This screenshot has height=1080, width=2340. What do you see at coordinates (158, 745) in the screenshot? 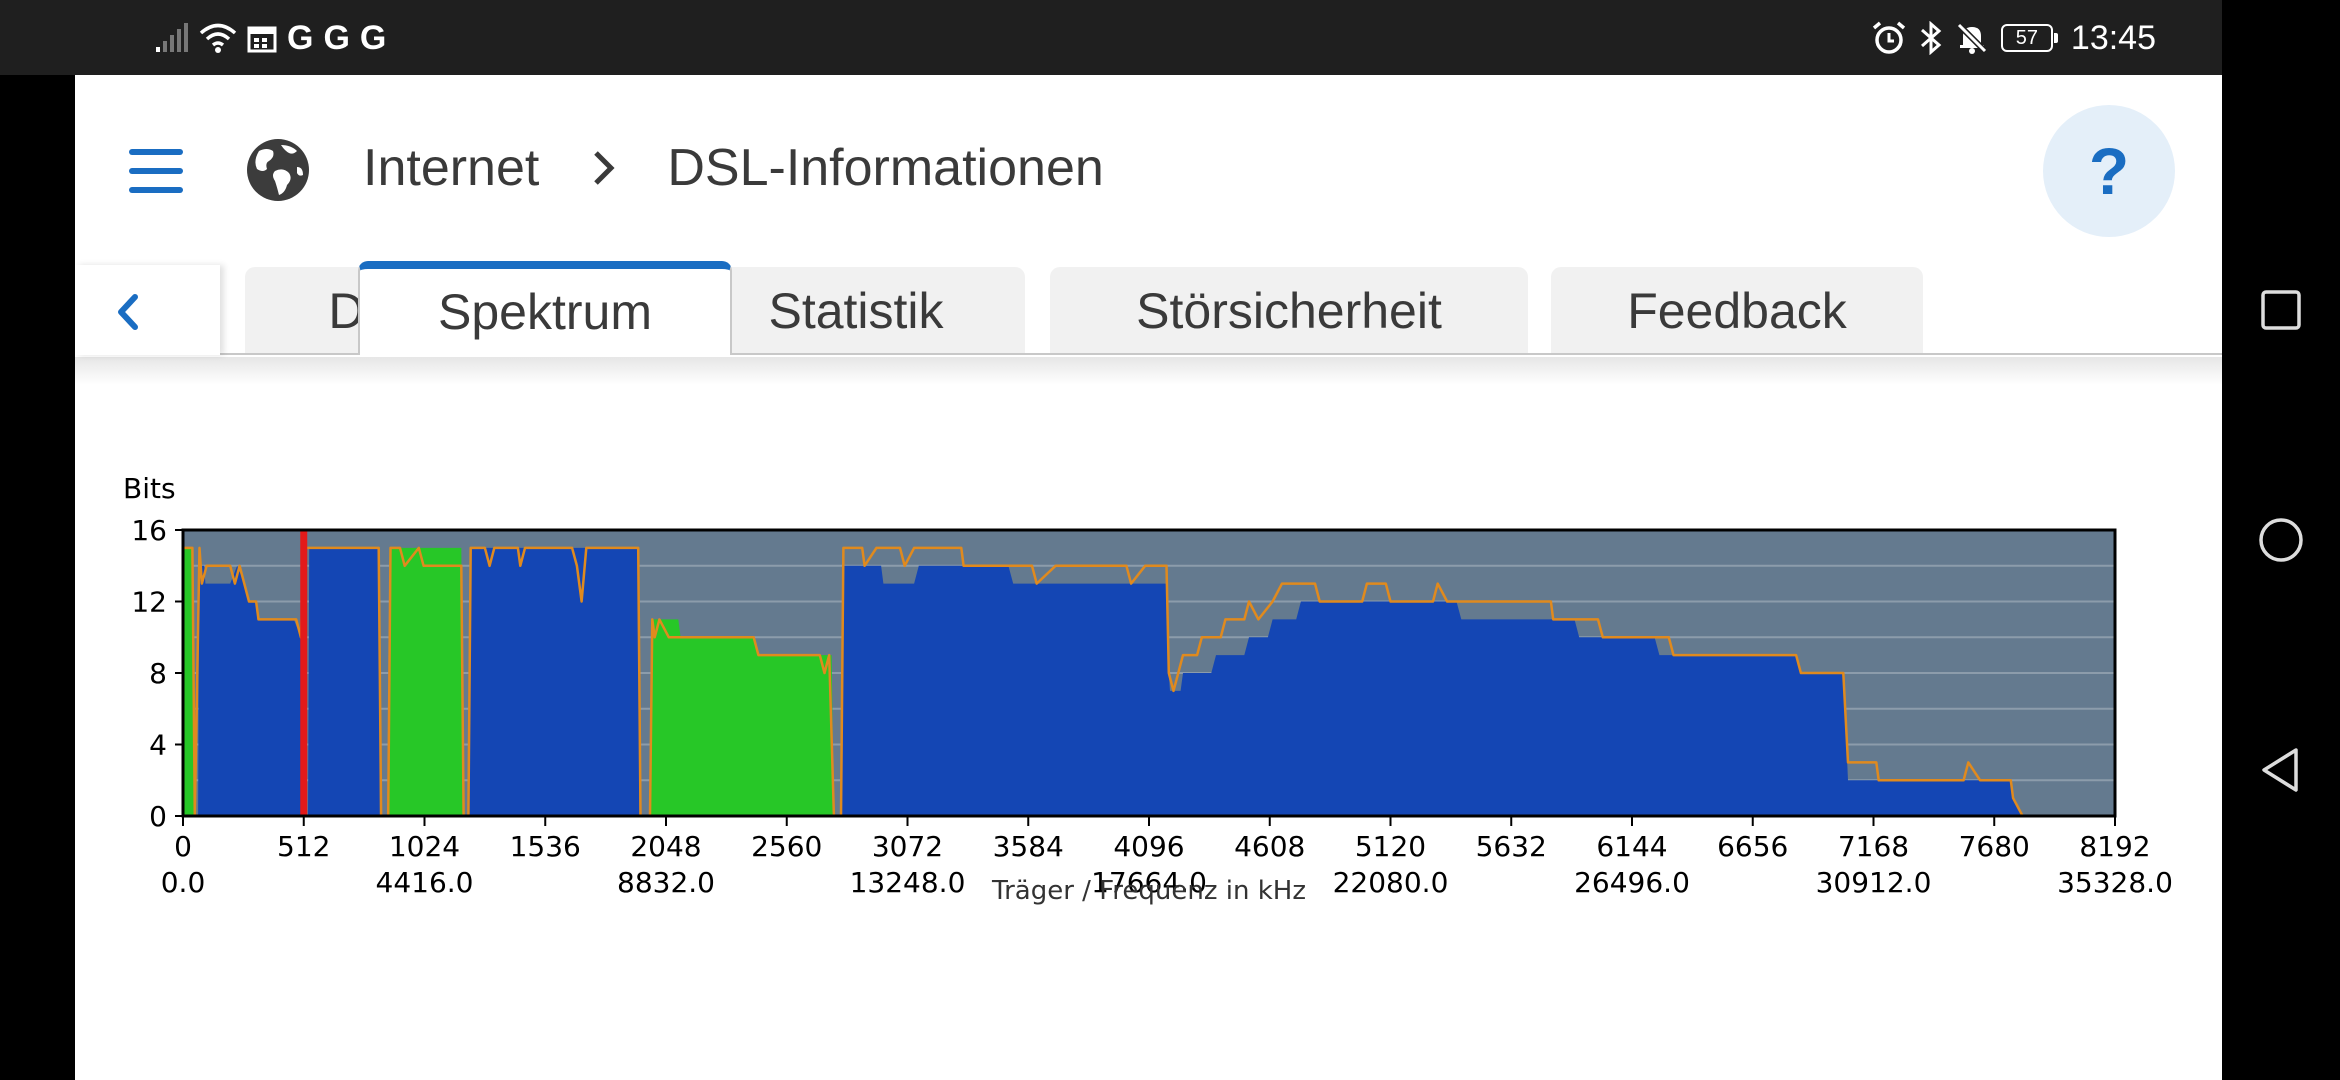
I see `y-tick-label: 4` at bounding box center [158, 745].